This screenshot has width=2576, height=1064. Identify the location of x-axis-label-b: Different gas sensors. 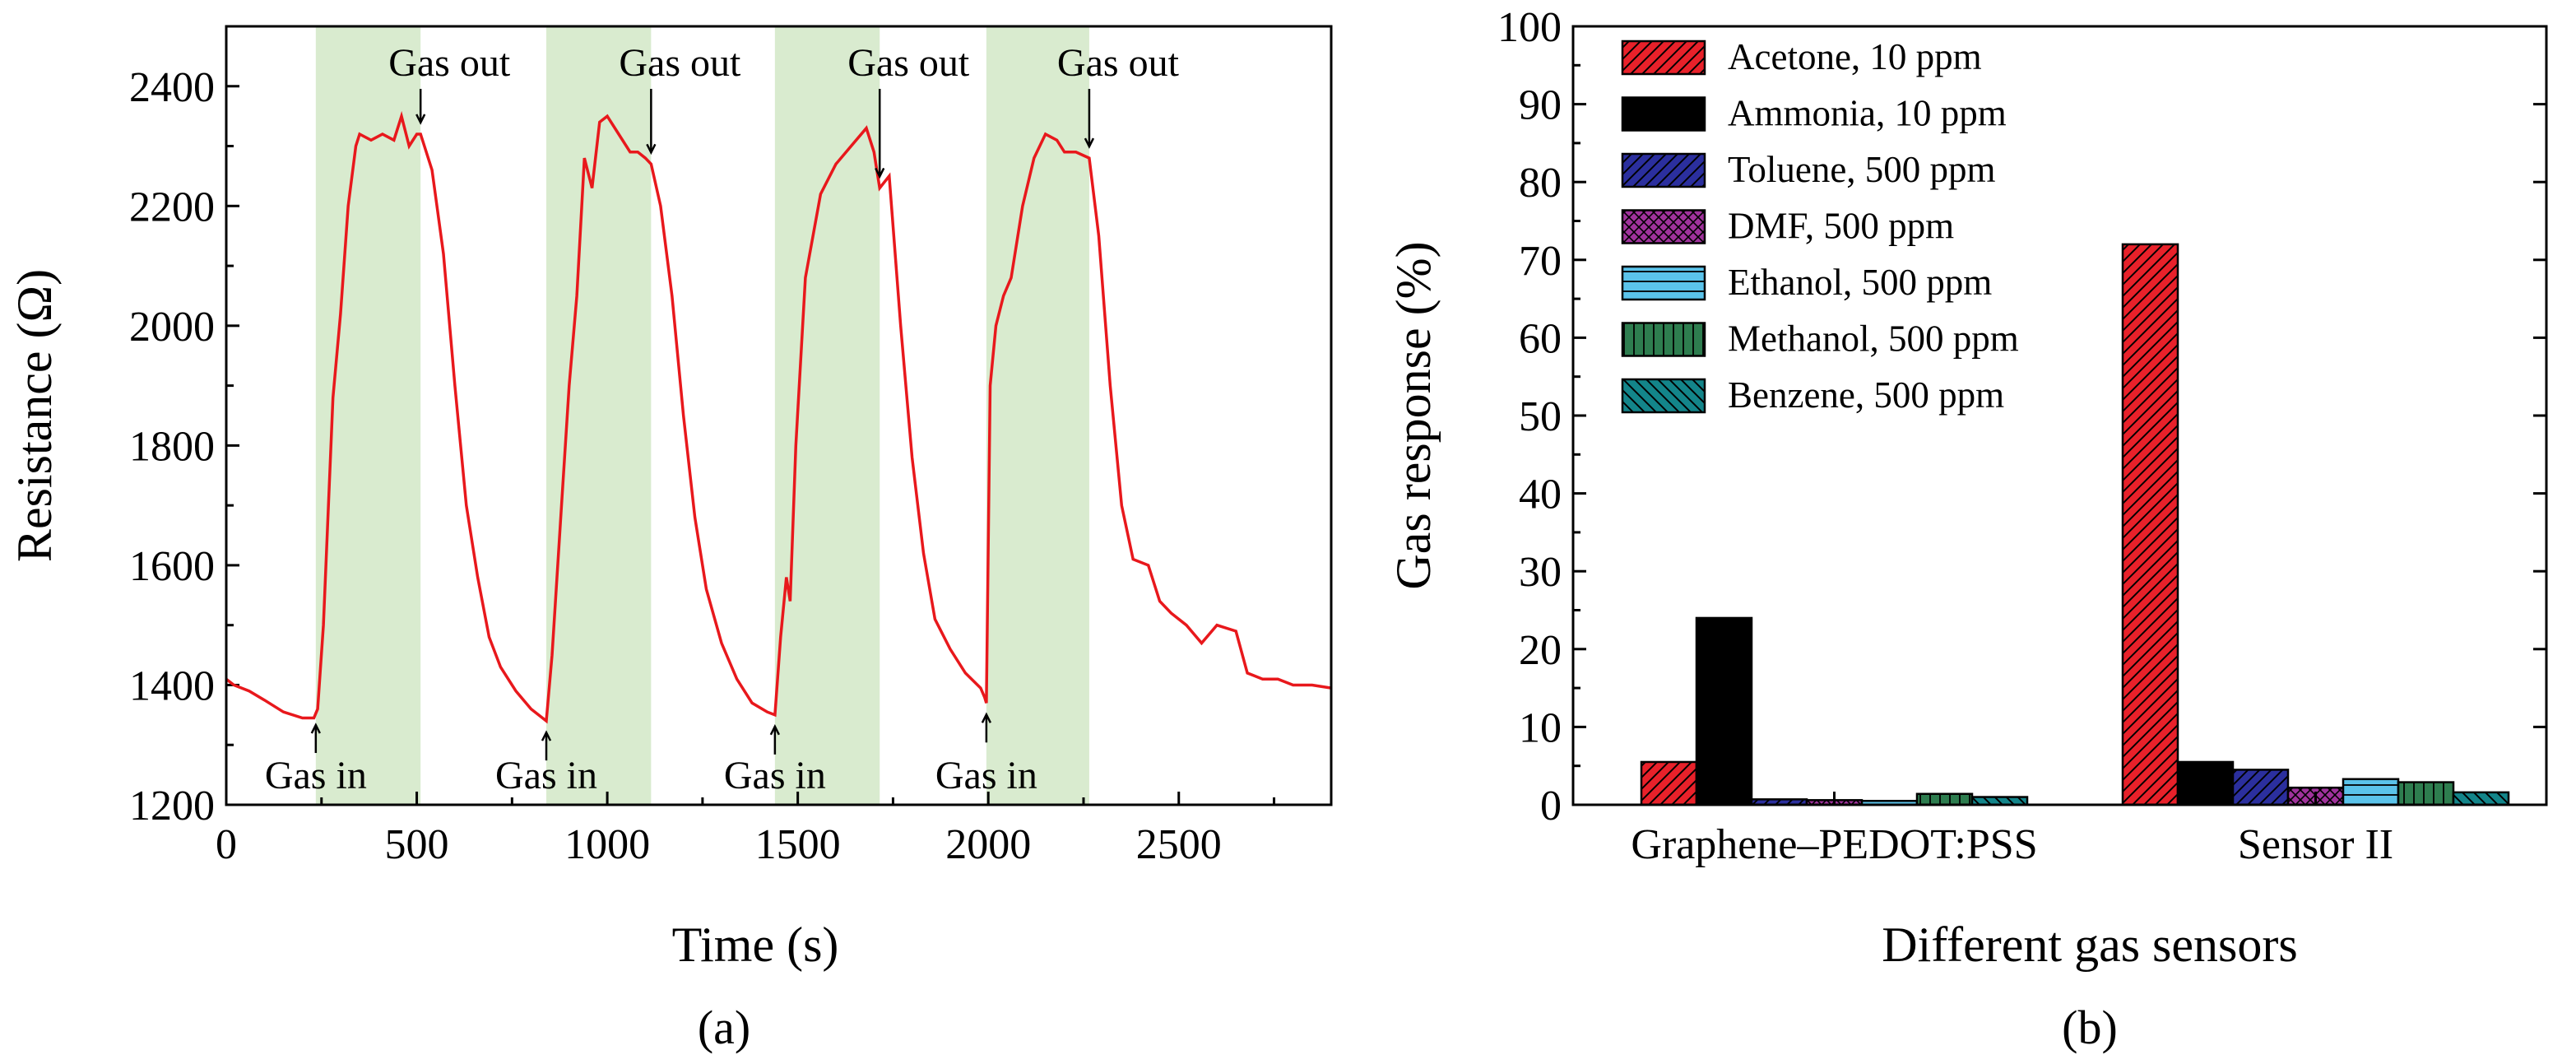
(2089, 945).